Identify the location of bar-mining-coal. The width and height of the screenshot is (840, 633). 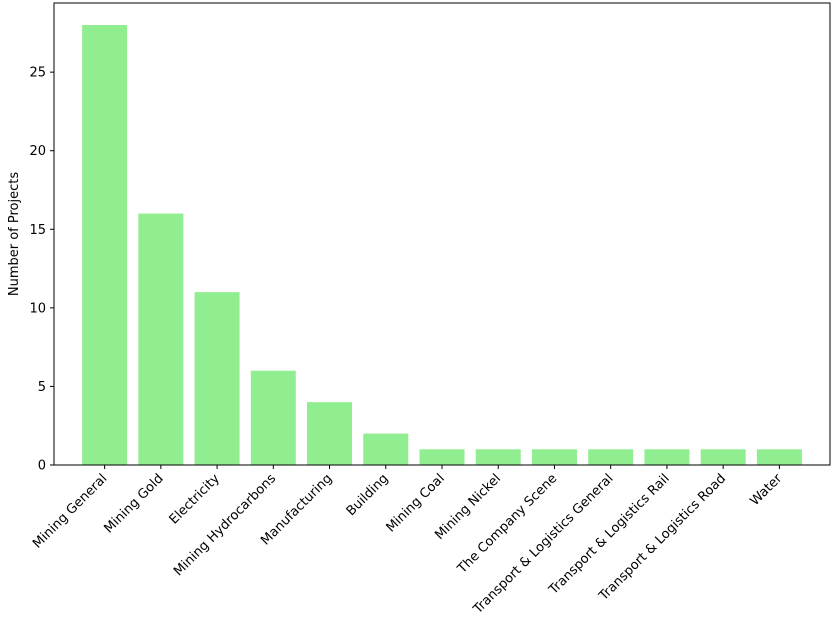
(442, 457).